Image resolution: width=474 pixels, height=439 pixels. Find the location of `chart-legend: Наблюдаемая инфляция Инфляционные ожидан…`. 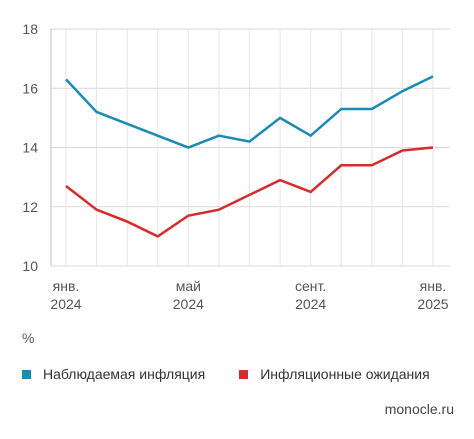

chart-legend: Наблюдаемая инфляция Инфляционные ожидан… is located at coordinates (243, 374).